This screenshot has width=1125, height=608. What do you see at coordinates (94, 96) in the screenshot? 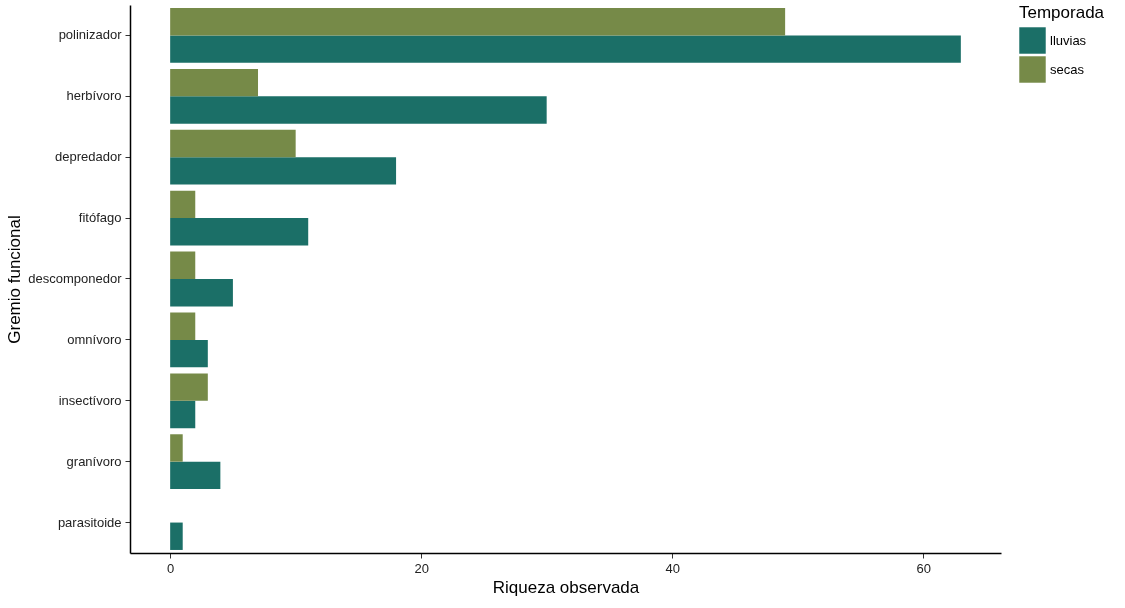
I see `y-tick-label: herbívoro` at bounding box center [94, 96].